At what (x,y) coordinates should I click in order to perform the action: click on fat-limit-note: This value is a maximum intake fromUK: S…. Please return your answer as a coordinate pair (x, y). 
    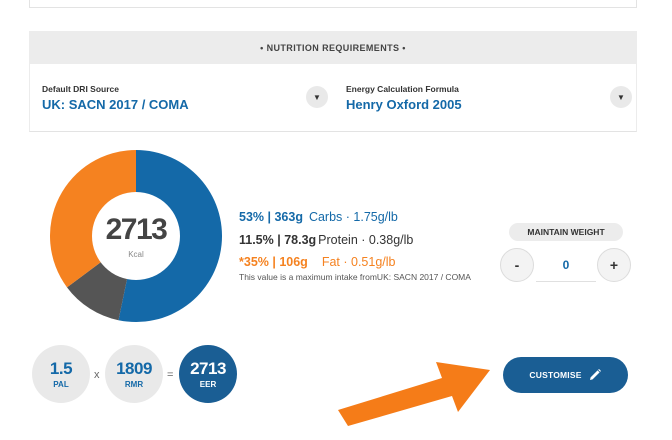
    Looking at the image, I should click on (355, 277).